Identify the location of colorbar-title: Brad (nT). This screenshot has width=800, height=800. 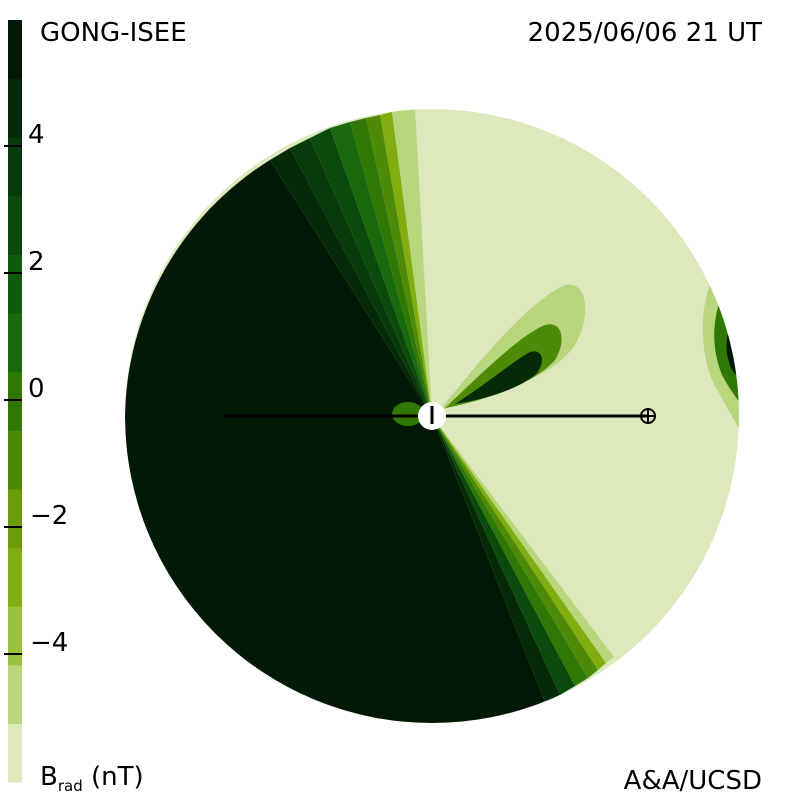
(92, 778).